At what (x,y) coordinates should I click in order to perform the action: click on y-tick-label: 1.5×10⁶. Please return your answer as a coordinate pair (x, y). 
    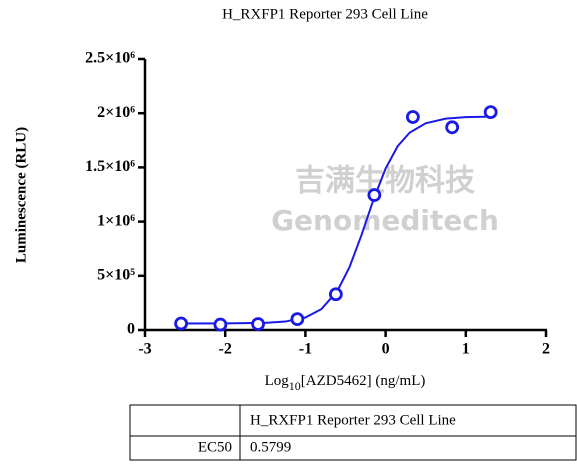
    Looking at the image, I should click on (110, 166).